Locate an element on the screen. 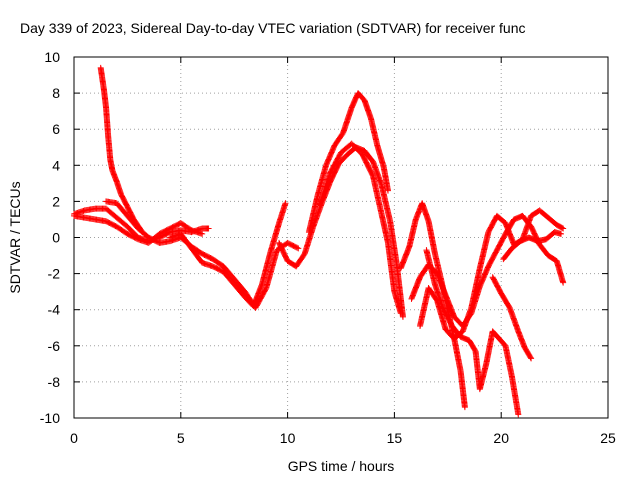 The image size is (640, 480). y-tick-label: 4 is located at coordinates (56, 165).